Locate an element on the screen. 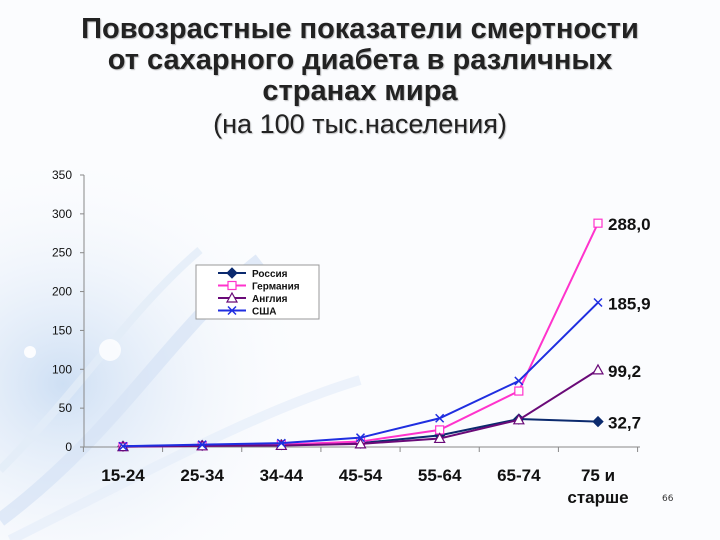 The image size is (720, 540). data-label: 32,7 is located at coordinates (624, 423).